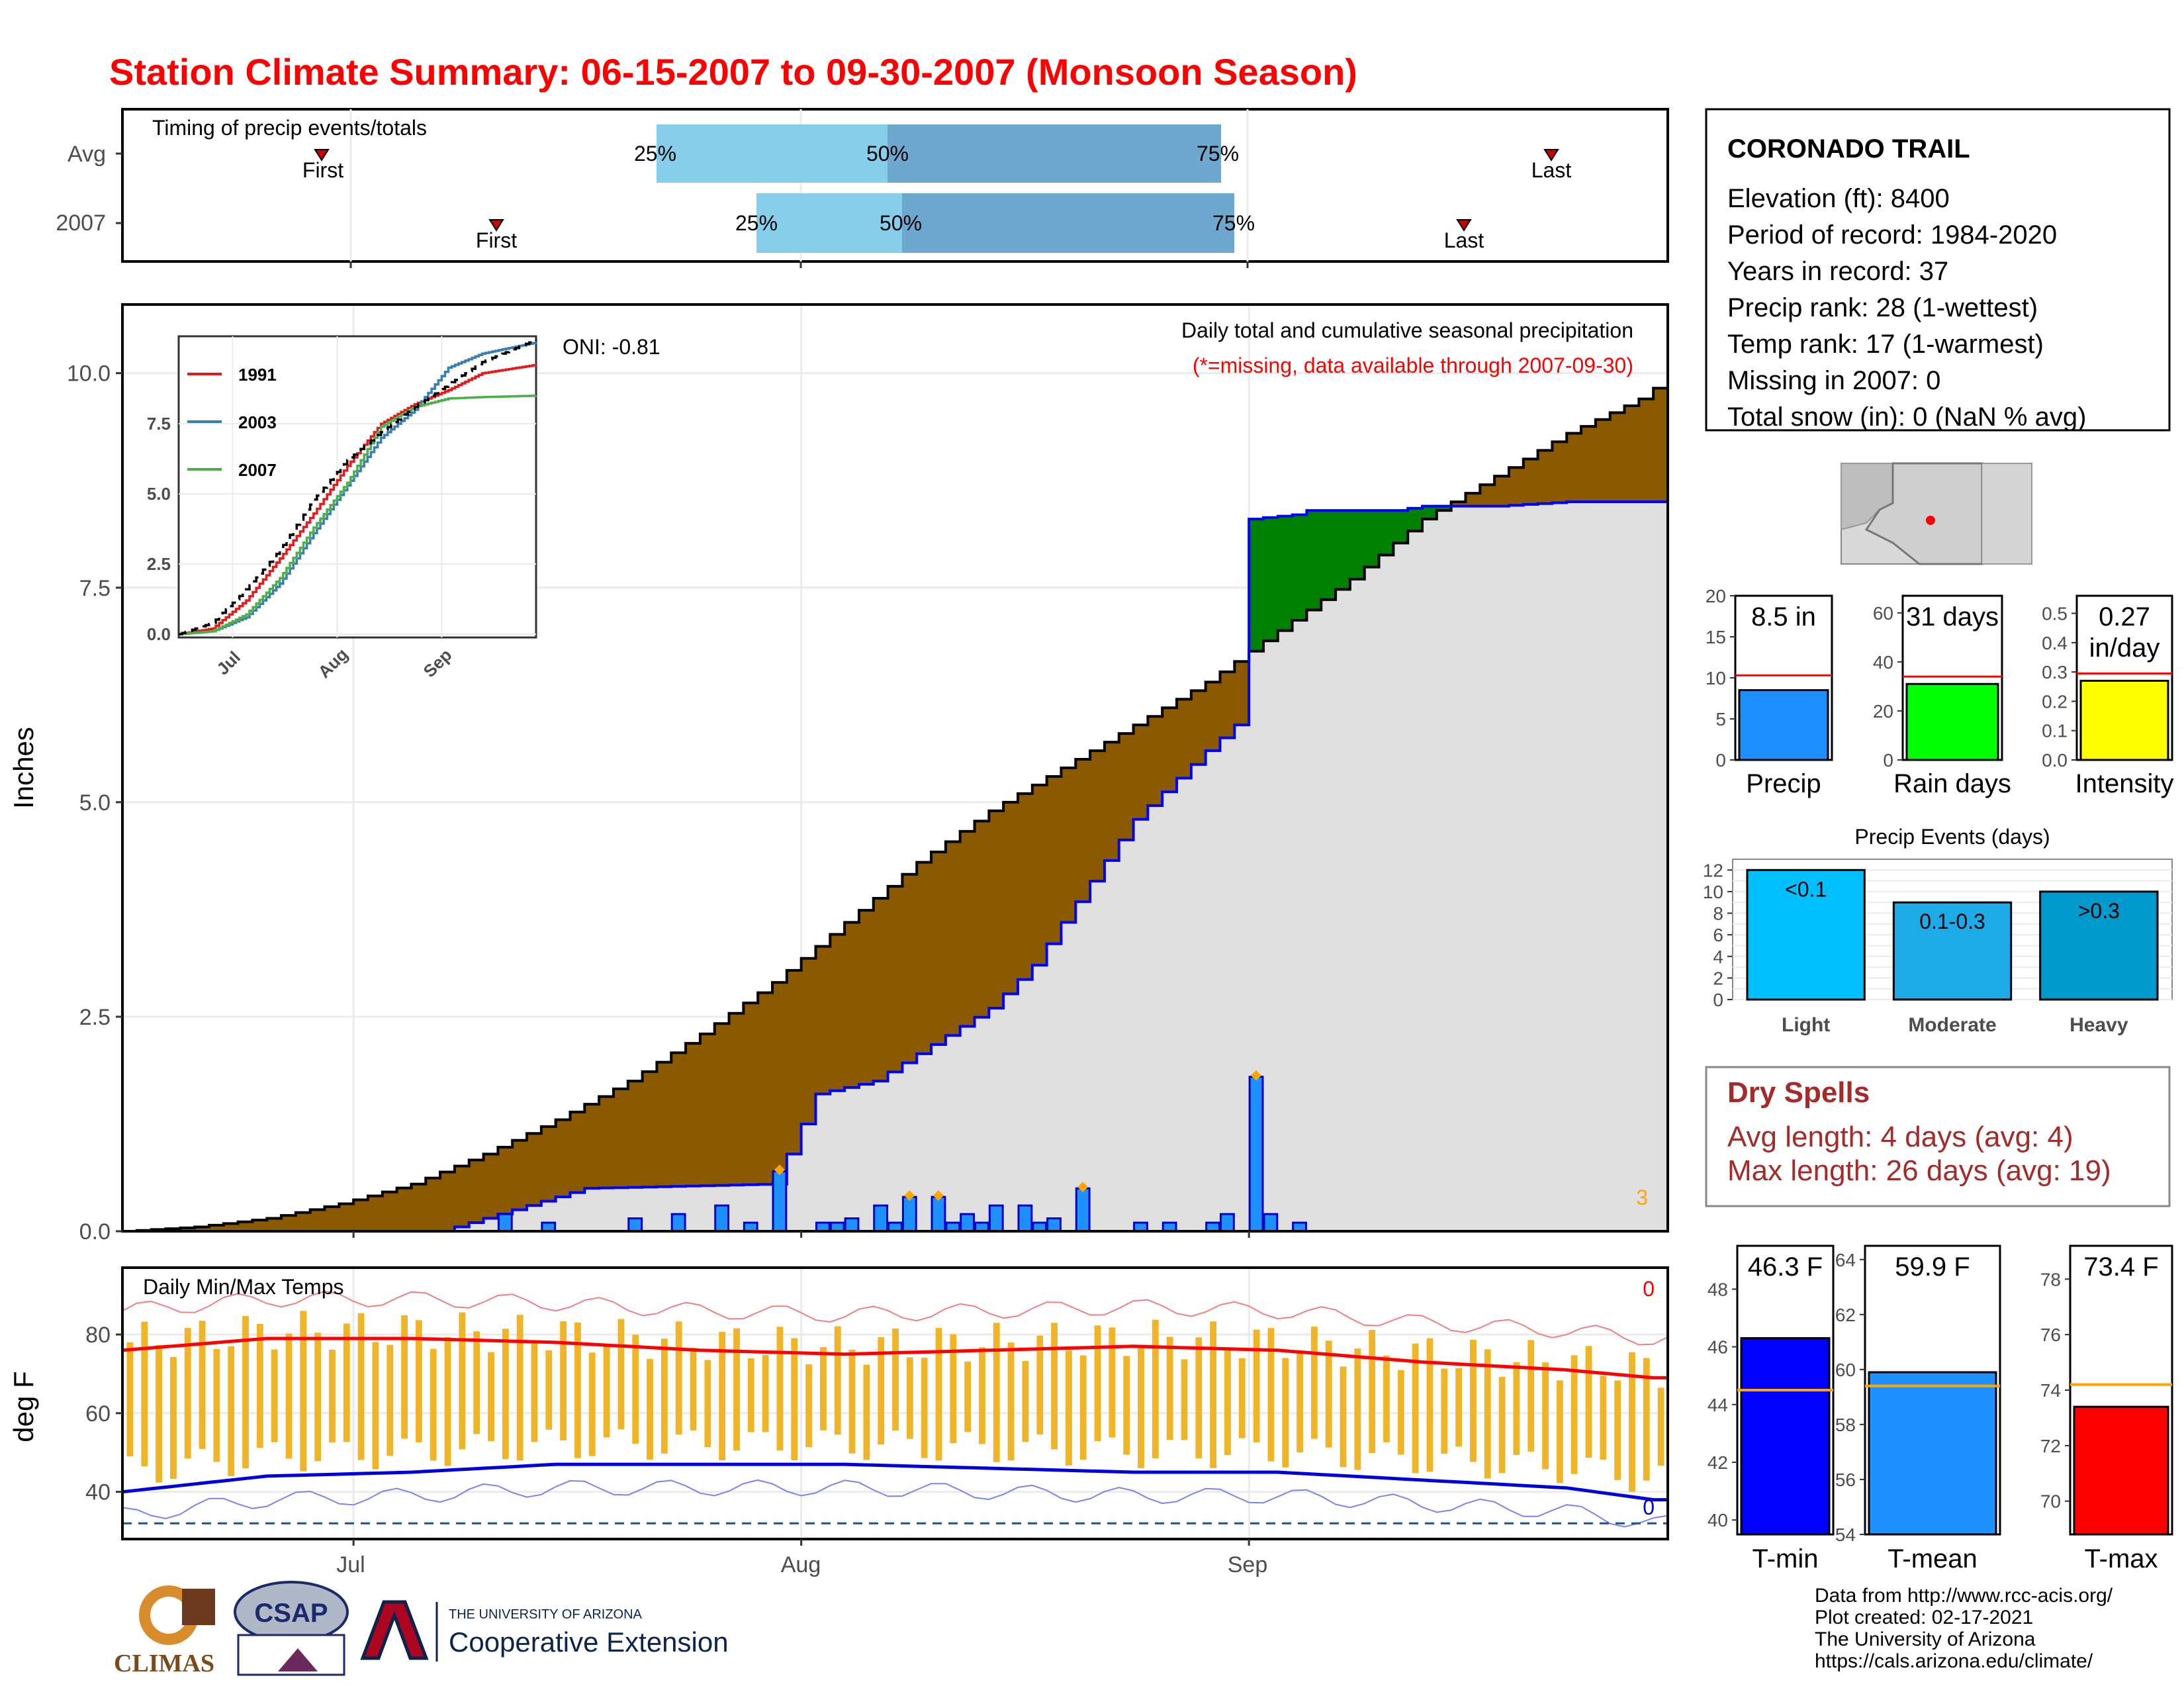  Describe the element at coordinates (2055, 760) in the screenshot. I see `mini-bar-tick-label: 0.0` at that location.